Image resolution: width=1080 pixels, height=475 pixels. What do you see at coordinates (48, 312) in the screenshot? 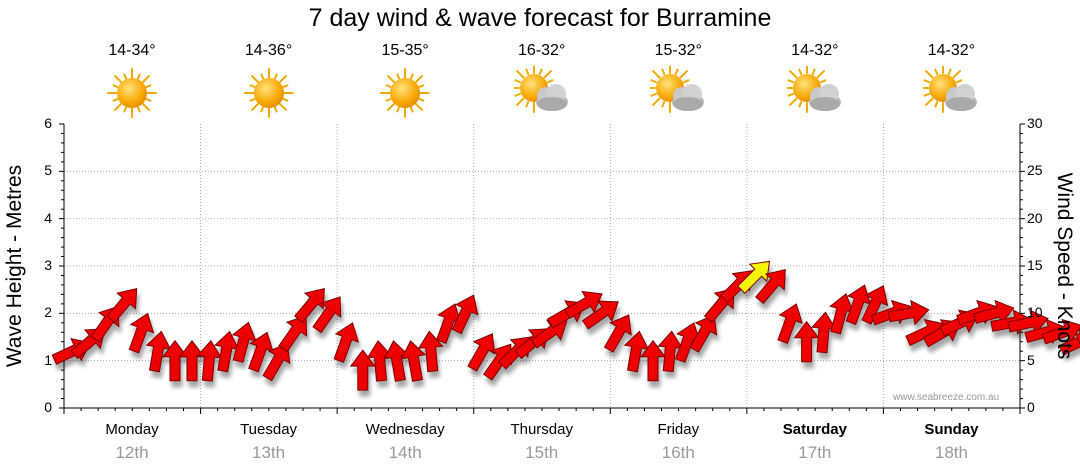
I see `y-tick-label: 2` at bounding box center [48, 312].